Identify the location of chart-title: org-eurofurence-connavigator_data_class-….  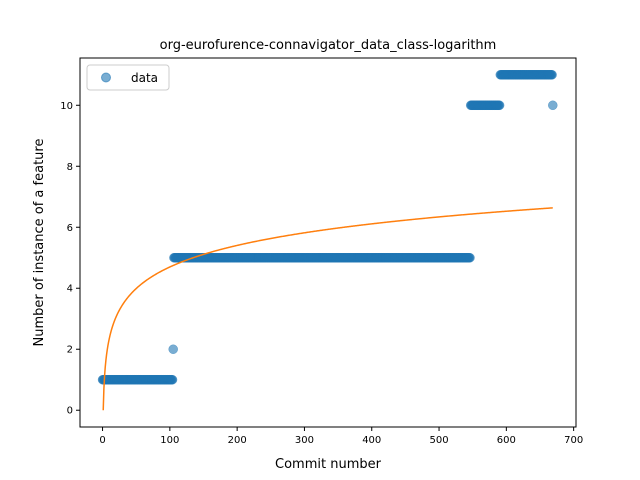
(328, 45).